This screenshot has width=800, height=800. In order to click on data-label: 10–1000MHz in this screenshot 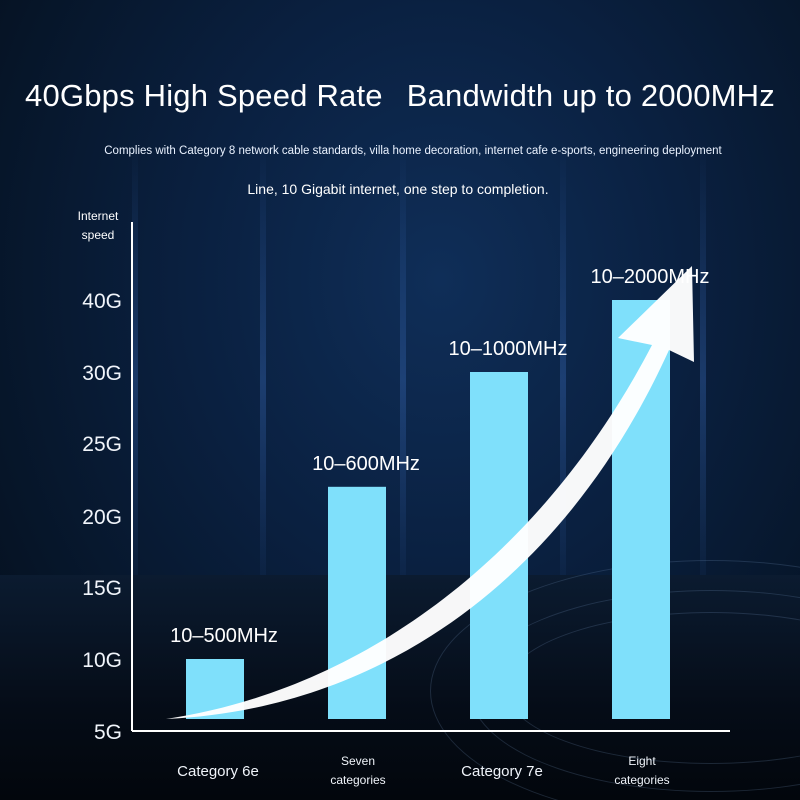, I will do `click(508, 349)`.